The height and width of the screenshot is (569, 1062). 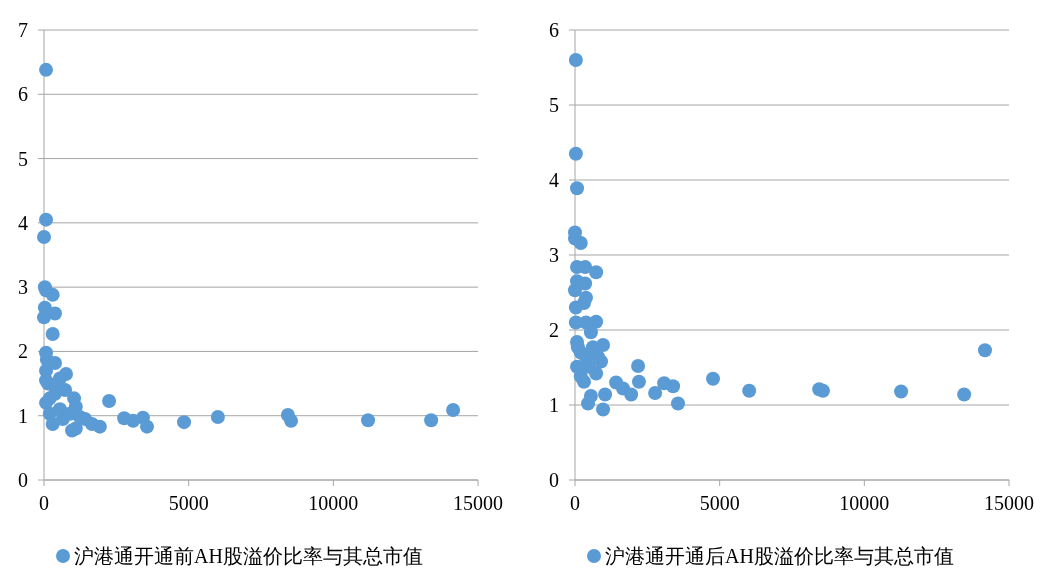 What do you see at coordinates (23, 30) in the screenshot?
I see `y-tick-label: 7` at bounding box center [23, 30].